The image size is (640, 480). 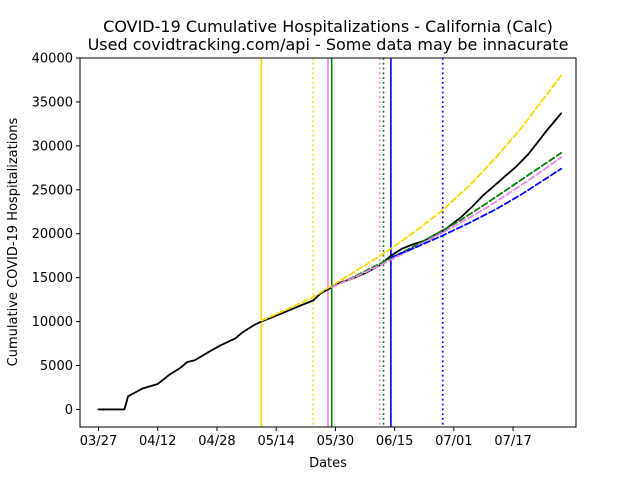 I want to click on y-tick-label: 10000, so click(x=52, y=322).